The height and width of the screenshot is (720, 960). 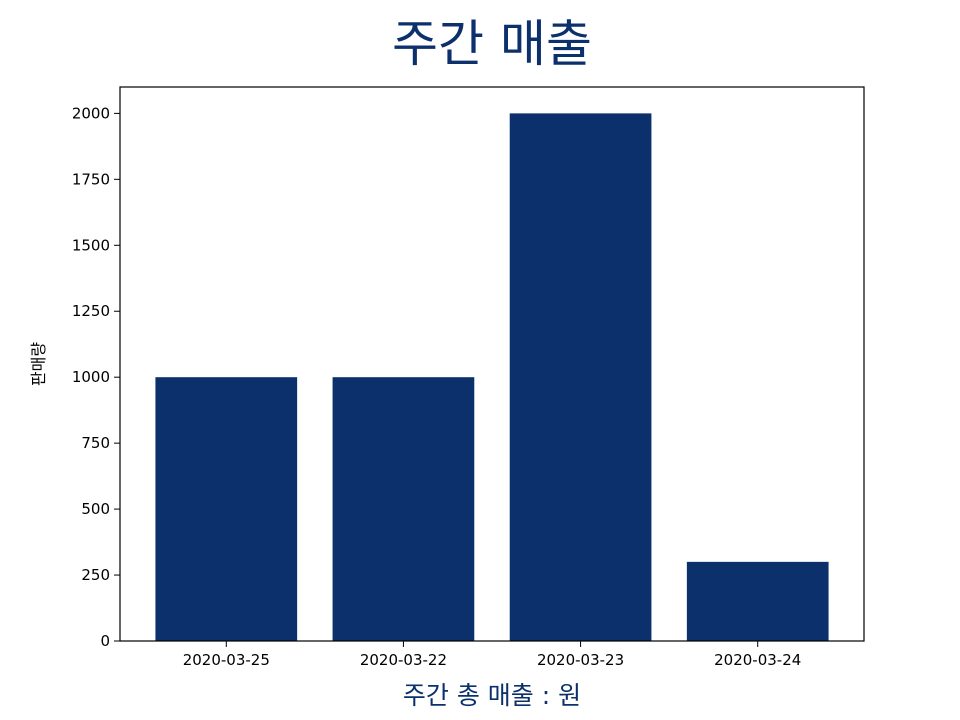 What do you see at coordinates (492, 695) in the screenshot?
I see `x-axis-label: 주간 총 매출 : 원` at bounding box center [492, 695].